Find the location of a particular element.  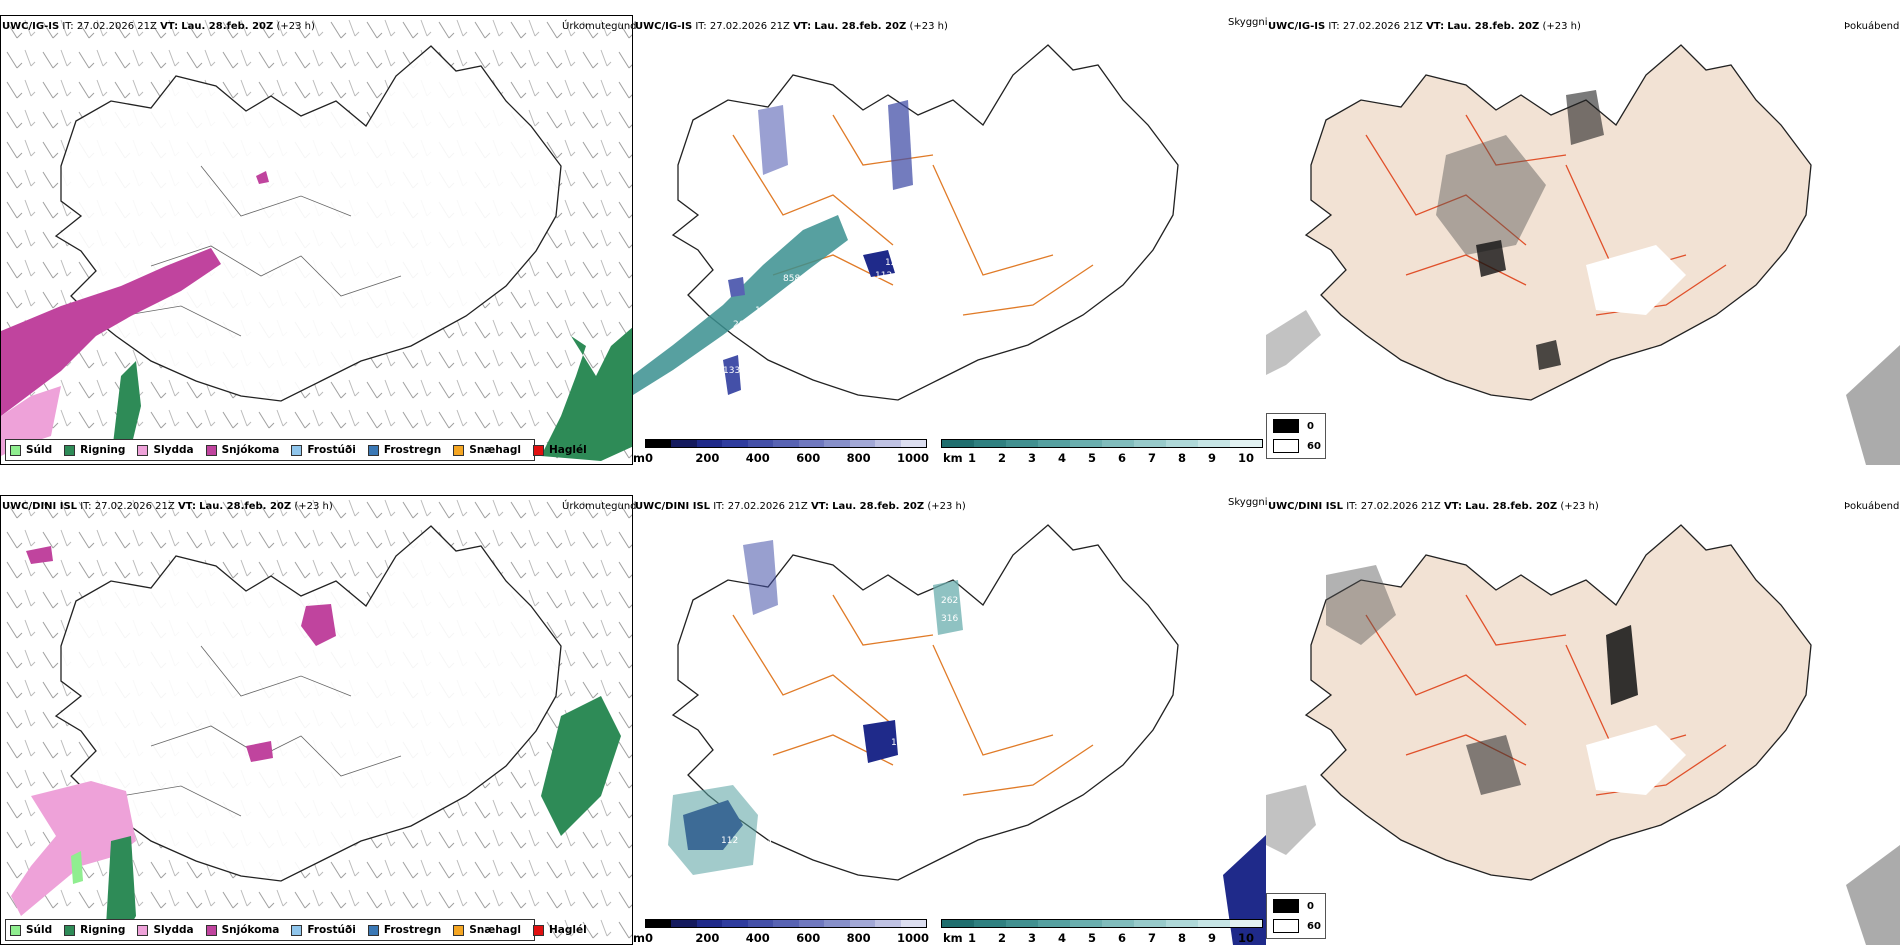

low-ceiling-area is located at coordinates (879, 263).